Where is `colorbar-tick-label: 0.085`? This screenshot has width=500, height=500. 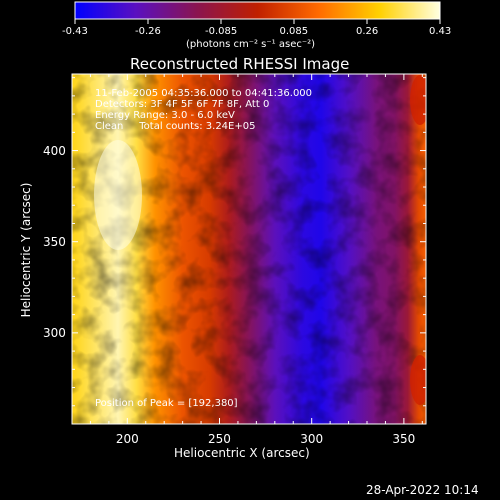
colorbar-tick-label: 0.085 is located at coordinates (294, 31).